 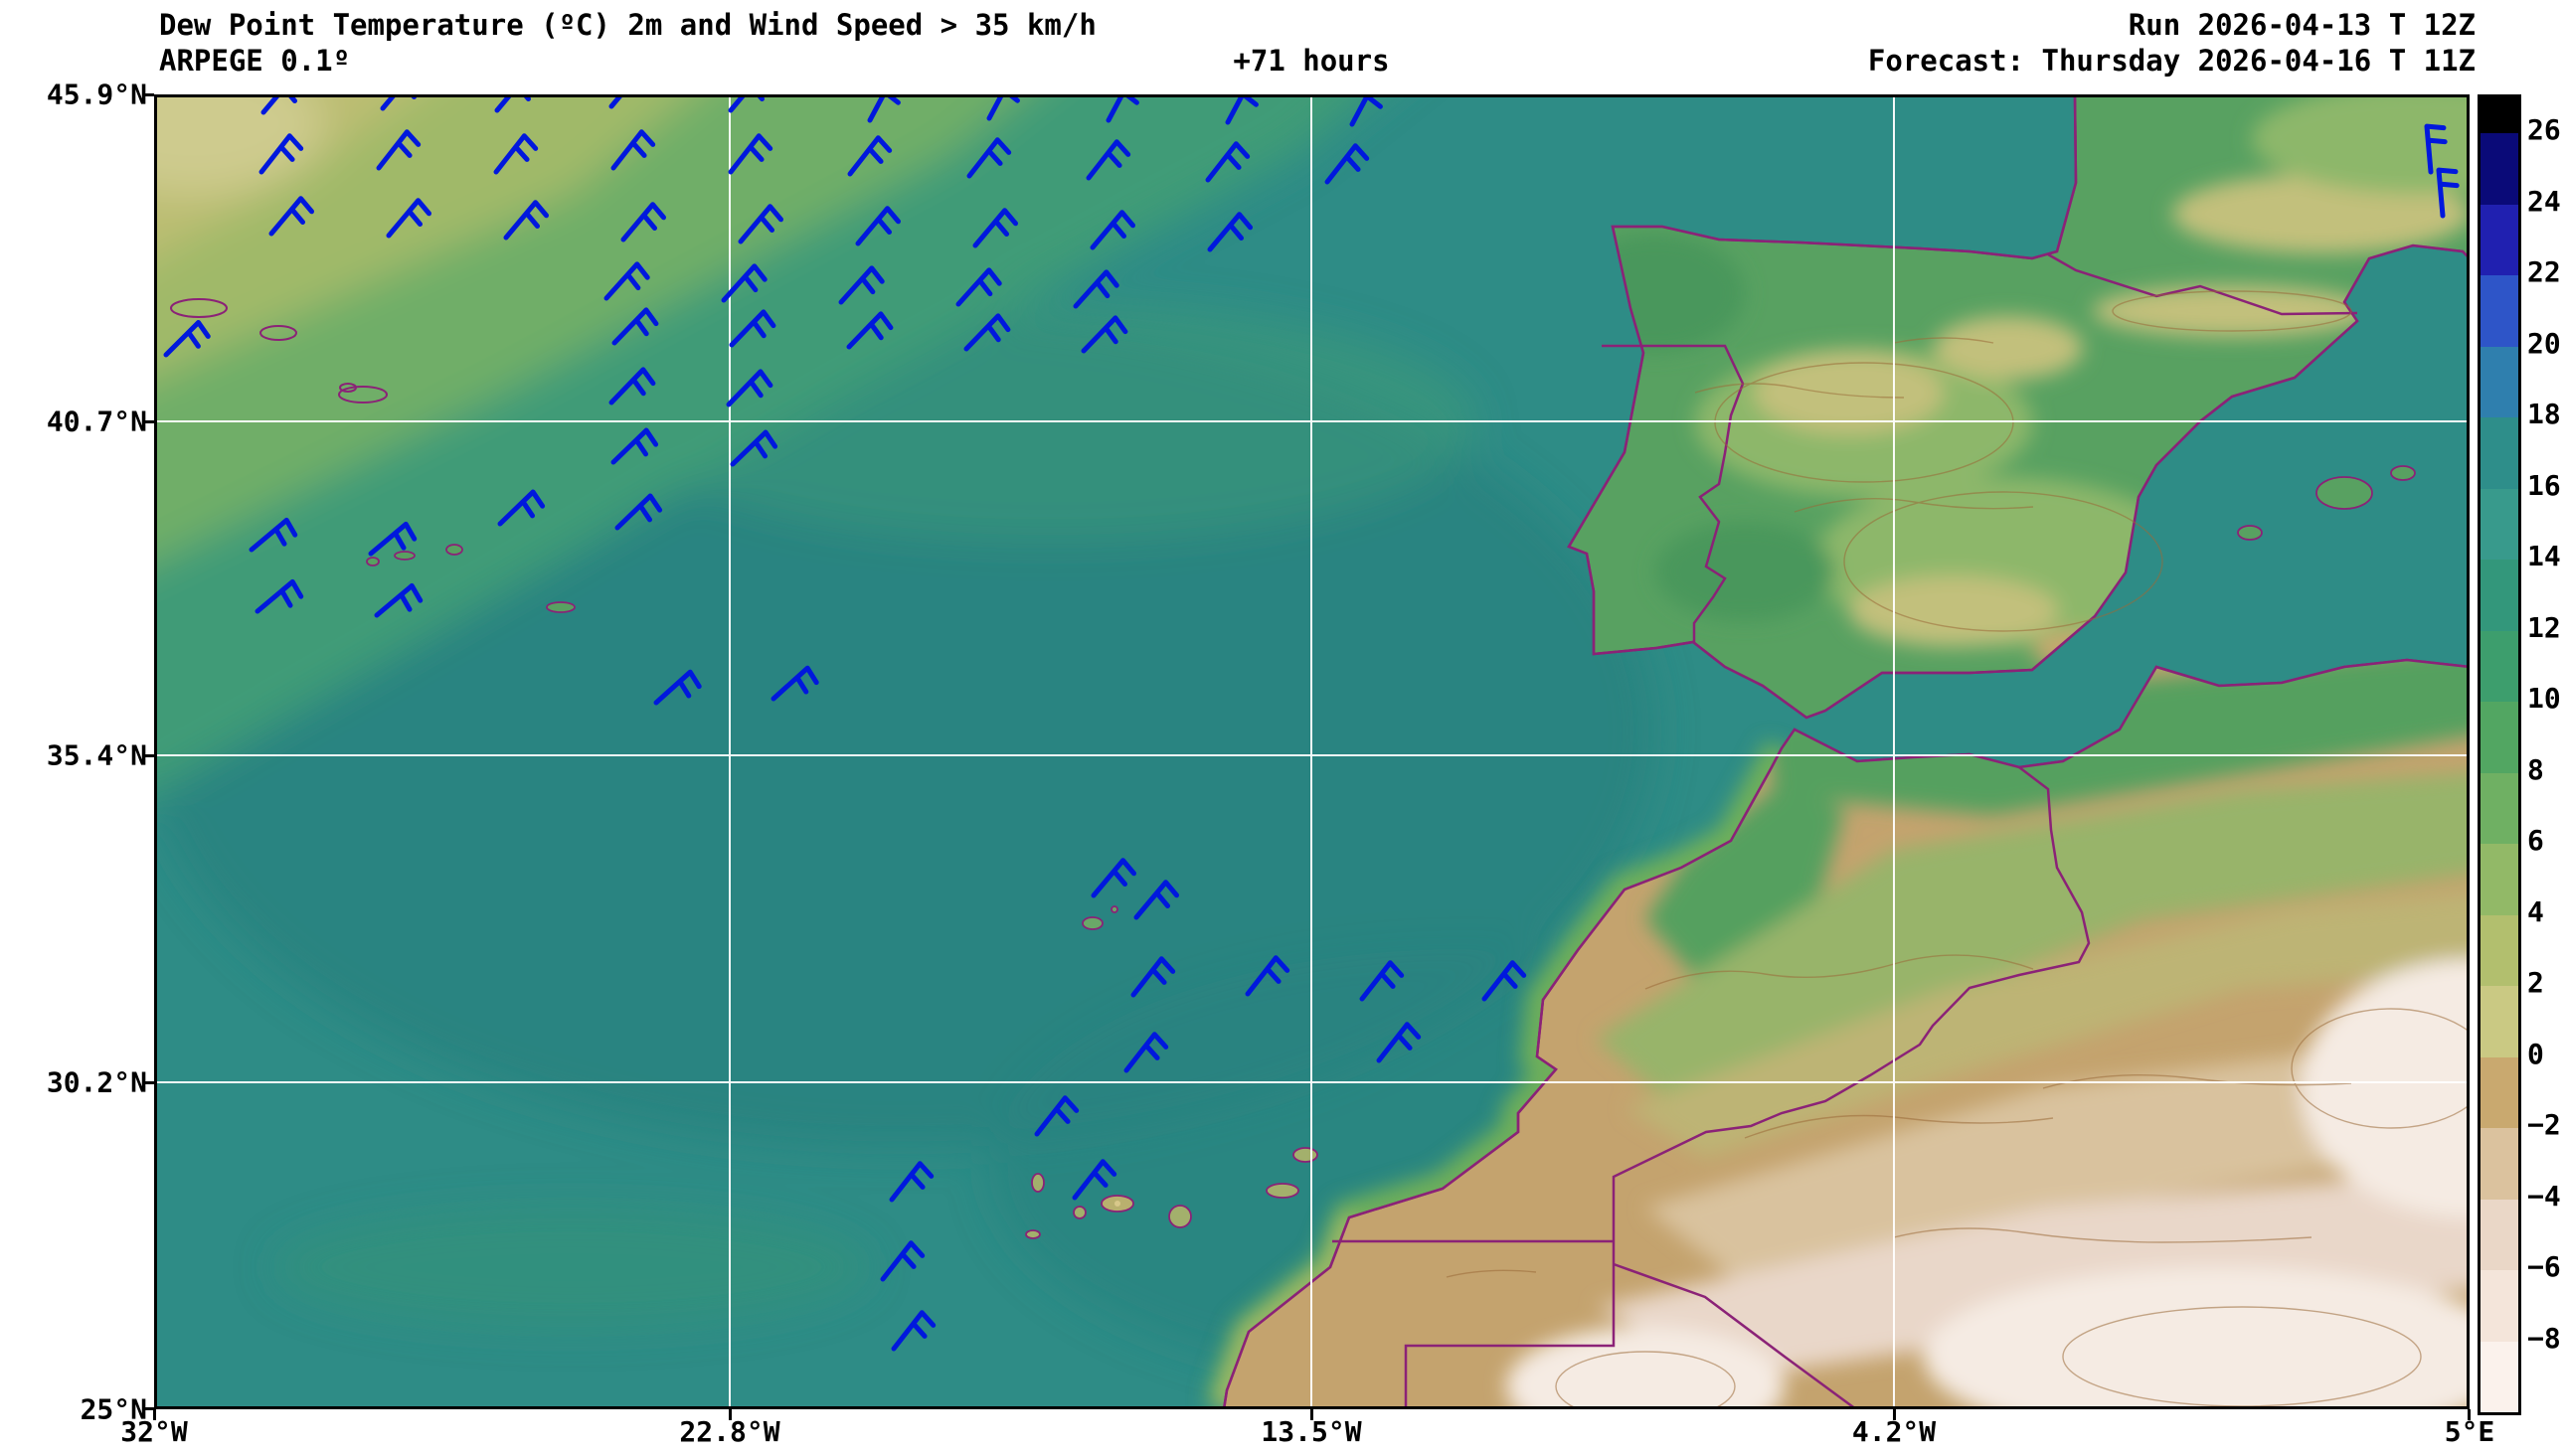 What do you see at coordinates (1311, 1431) in the screenshot?
I see `x-tick-label: 13.5°W` at bounding box center [1311, 1431].